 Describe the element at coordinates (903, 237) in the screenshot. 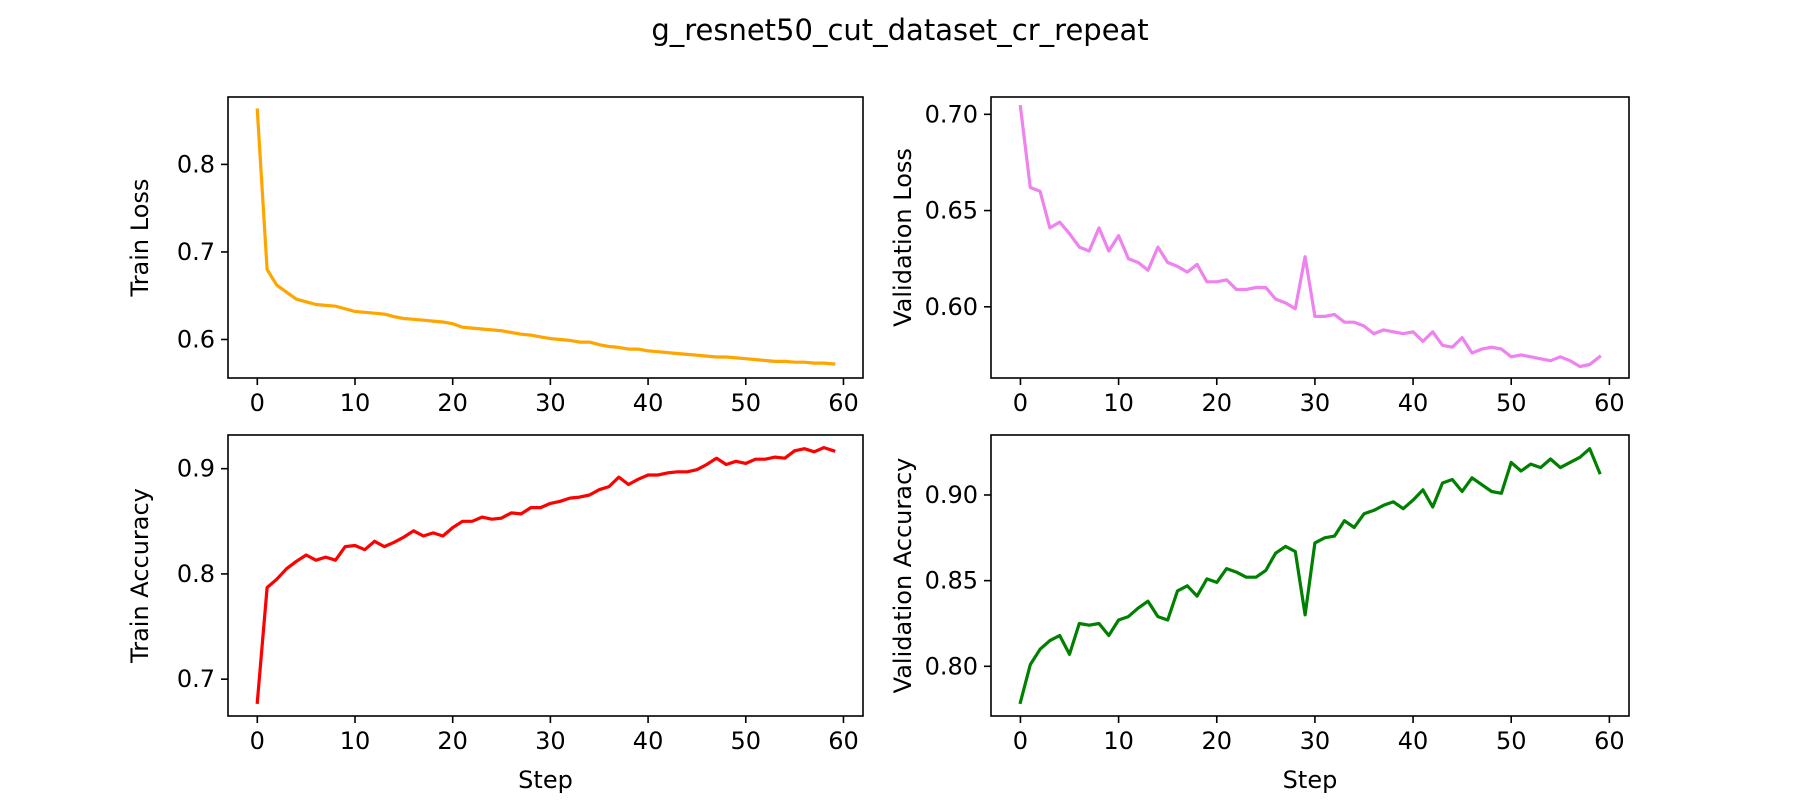

I see `validation-loss-y-axis-label: Validation Loss` at that location.